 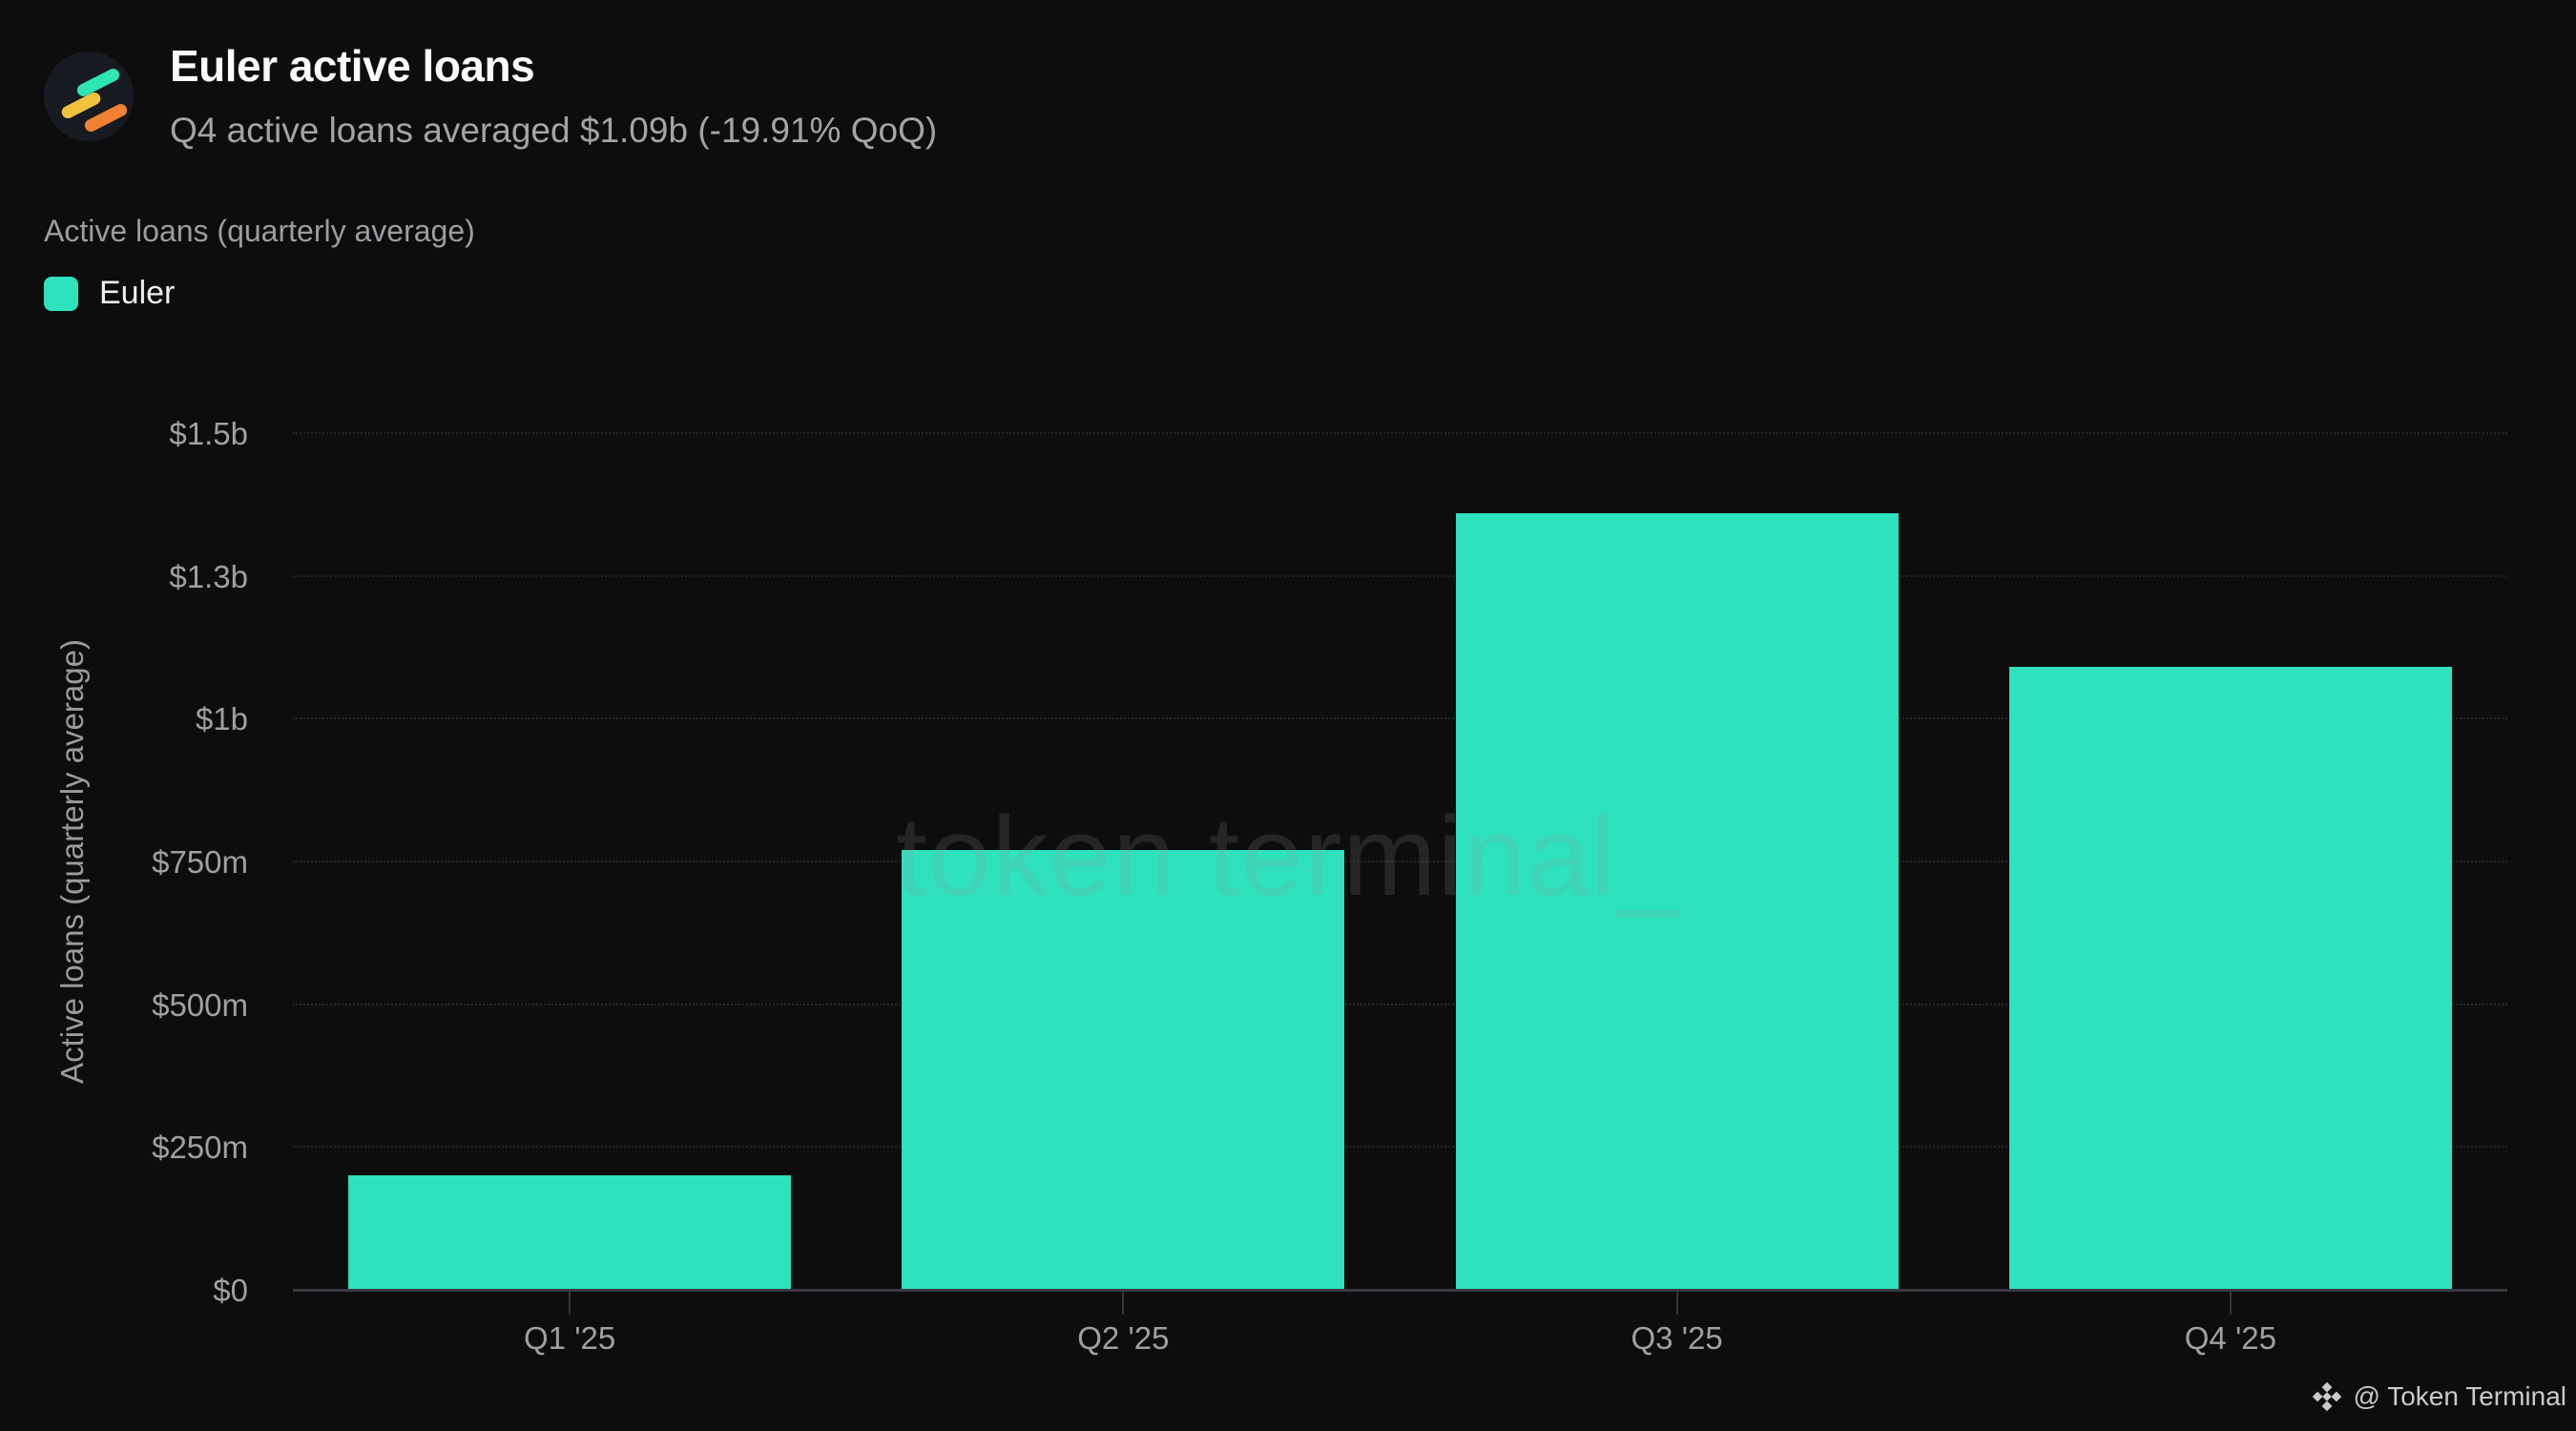 I want to click on y-axis-tick-label: $250m, so click(x=200, y=1148).